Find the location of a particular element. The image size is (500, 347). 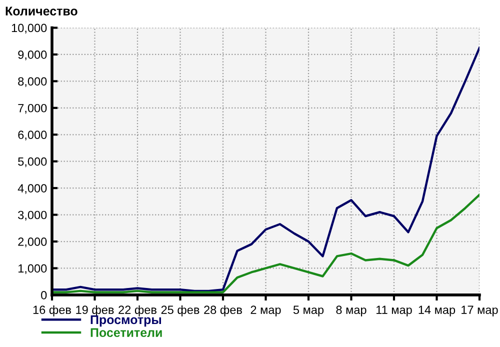

y-tick-label: 2,000 is located at coordinates (32, 243).